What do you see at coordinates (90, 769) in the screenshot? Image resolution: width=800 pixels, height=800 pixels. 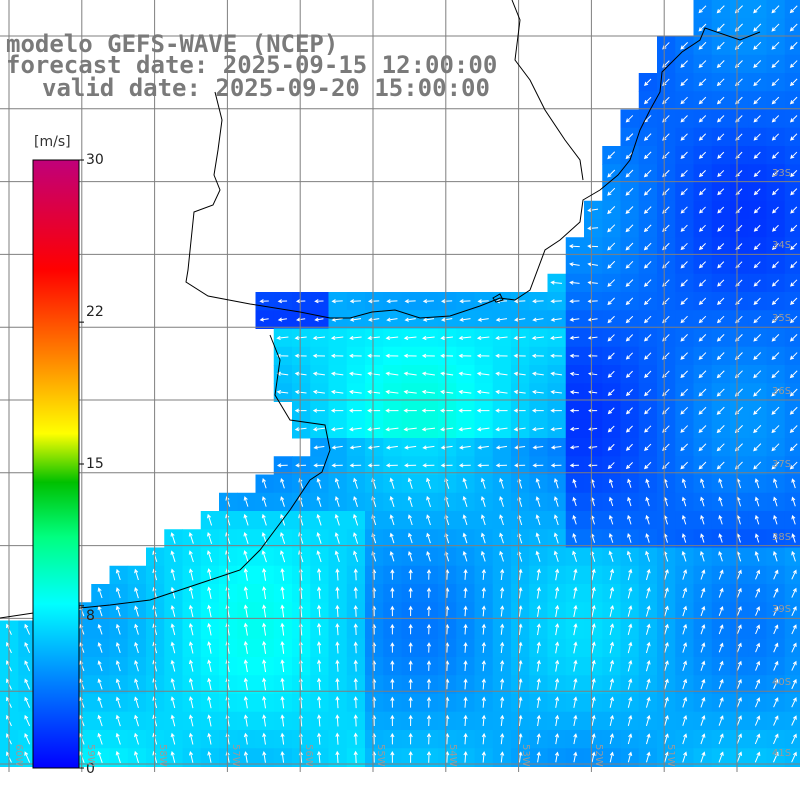 I see `colorbar-tick-label: 0` at bounding box center [90, 769].